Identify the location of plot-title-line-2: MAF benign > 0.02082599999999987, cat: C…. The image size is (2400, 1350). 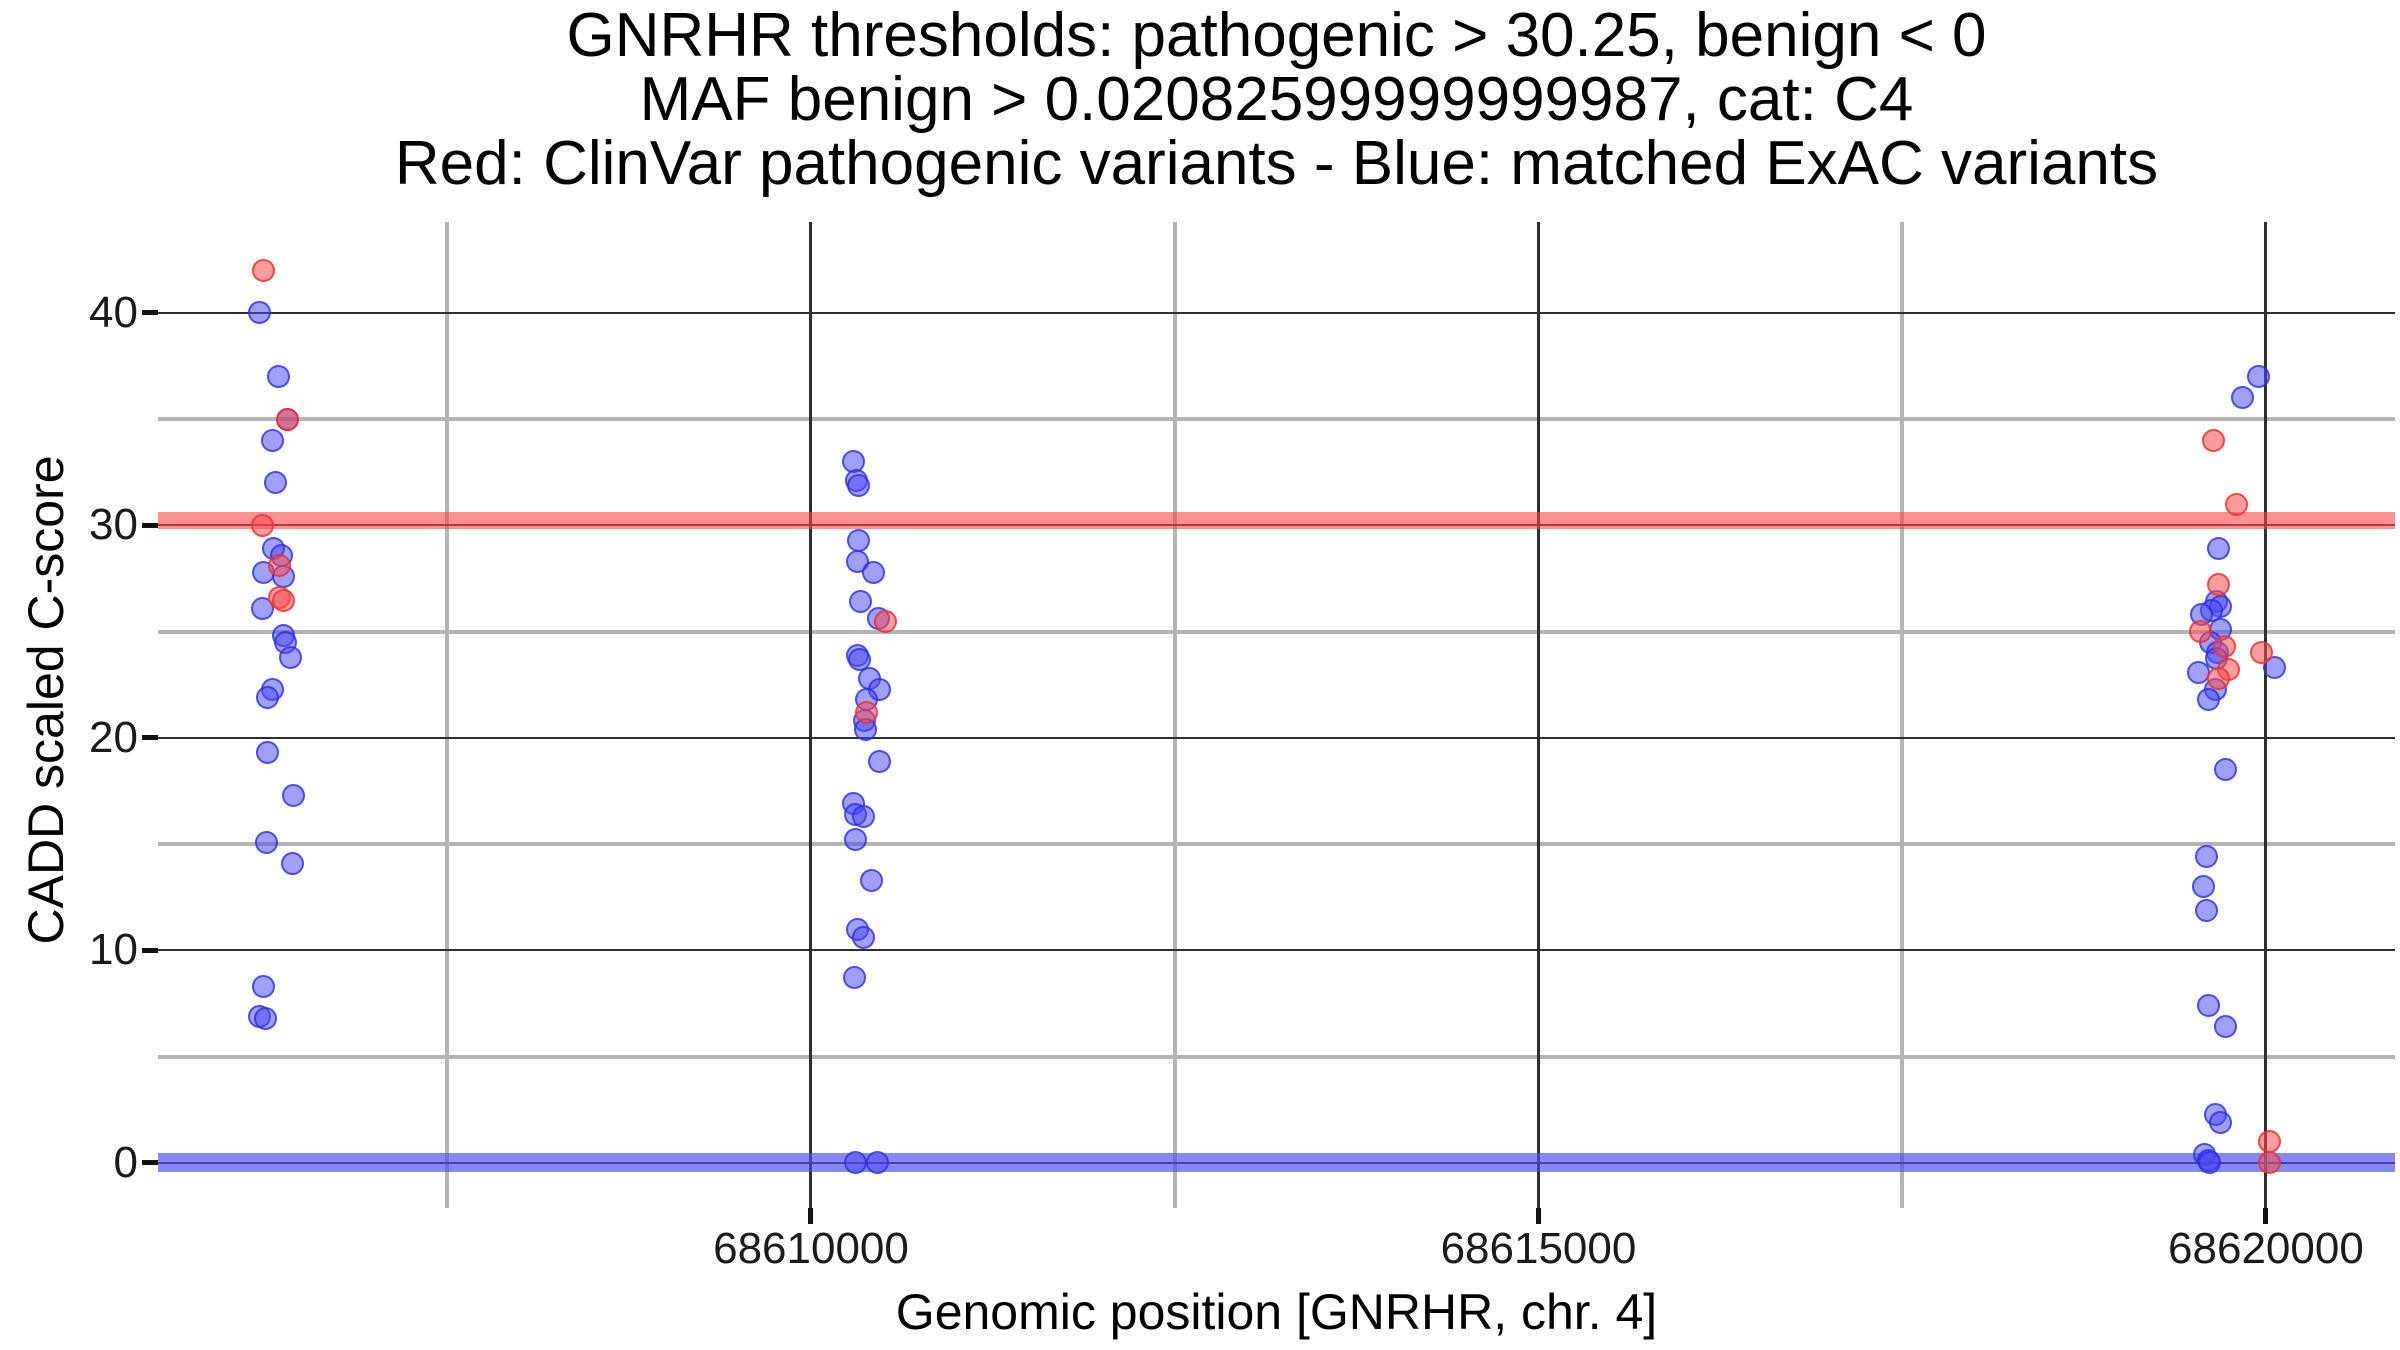
(1276, 99).